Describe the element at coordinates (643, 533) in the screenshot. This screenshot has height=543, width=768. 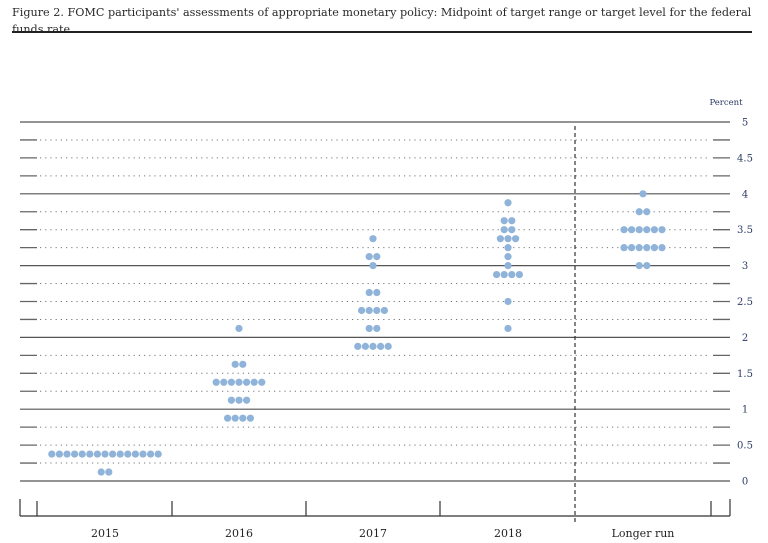
I see `x-category-label: Longer run` at that location.